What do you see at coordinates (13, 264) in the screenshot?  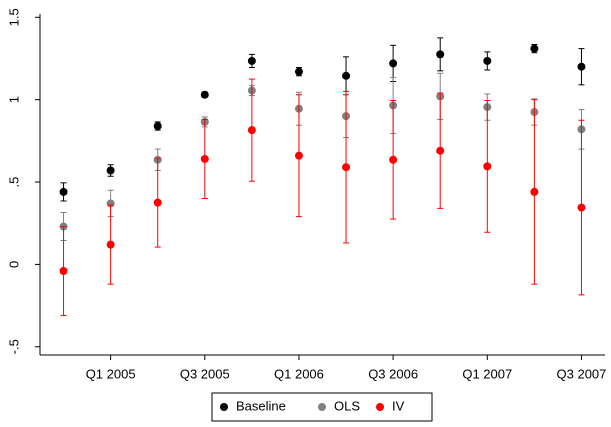 I see `y-tick-label: 0` at bounding box center [13, 264].